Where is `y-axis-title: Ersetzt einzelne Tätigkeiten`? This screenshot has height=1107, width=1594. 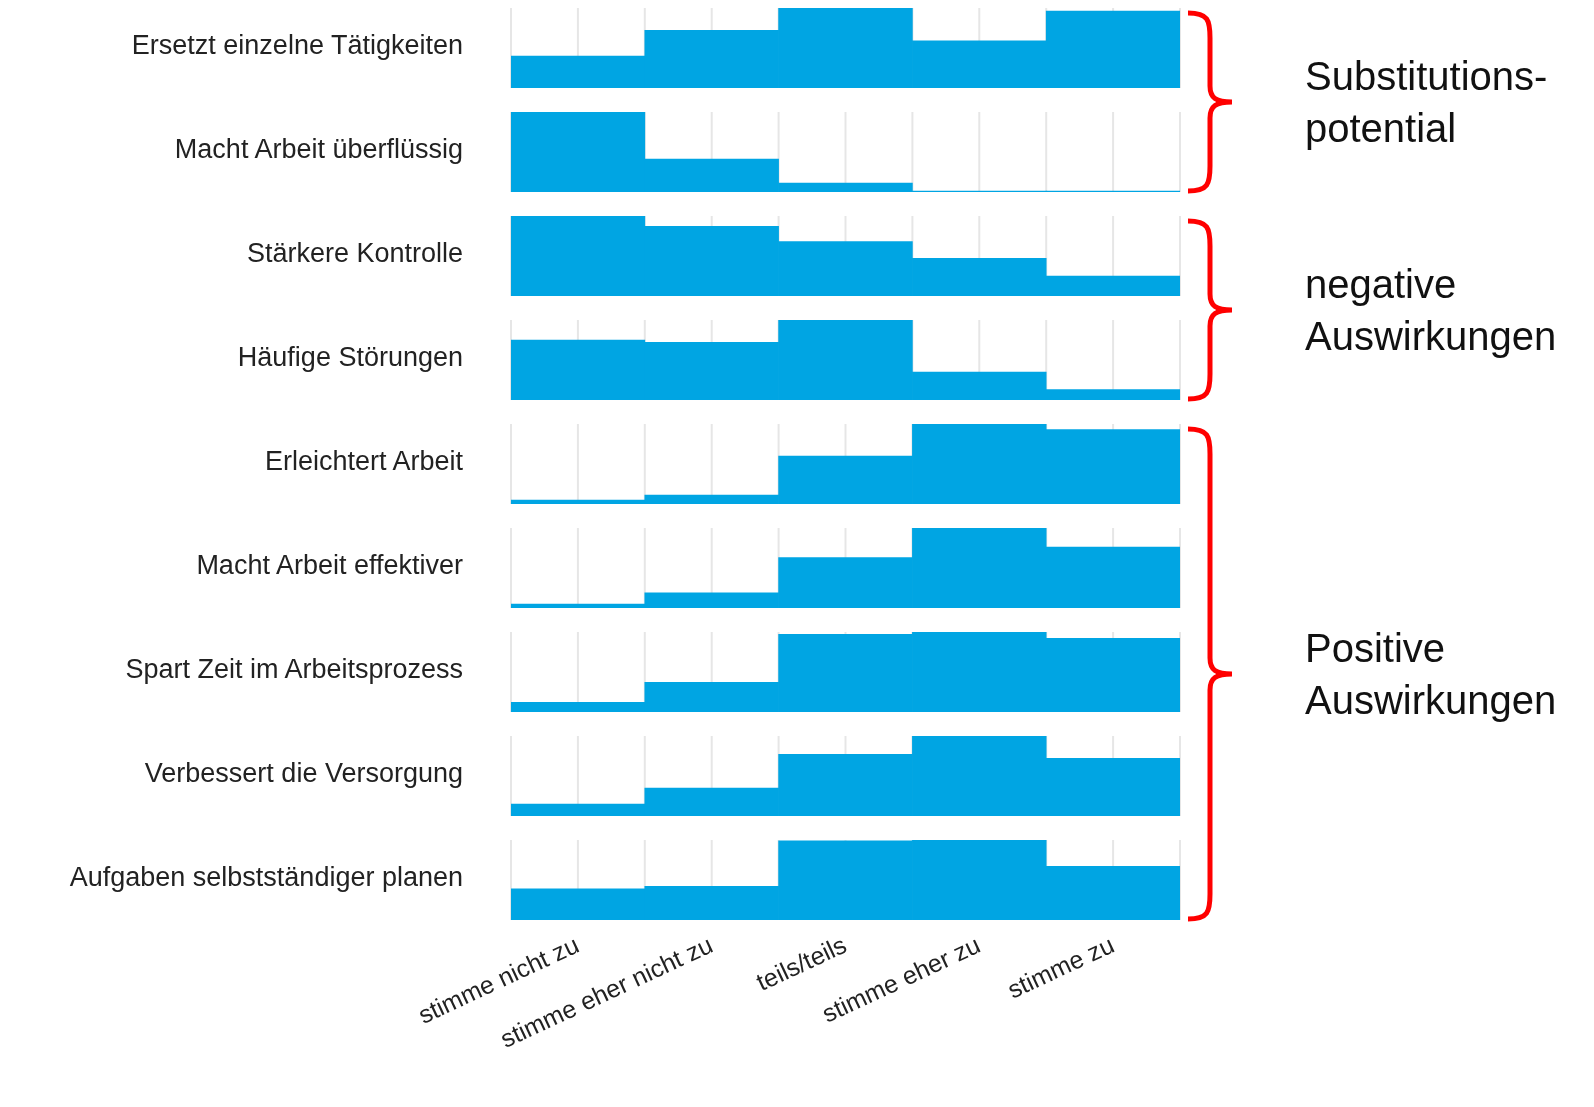 y-axis-title: Ersetzt einzelne Tätigkeiten is located at coordinates (297, 45).